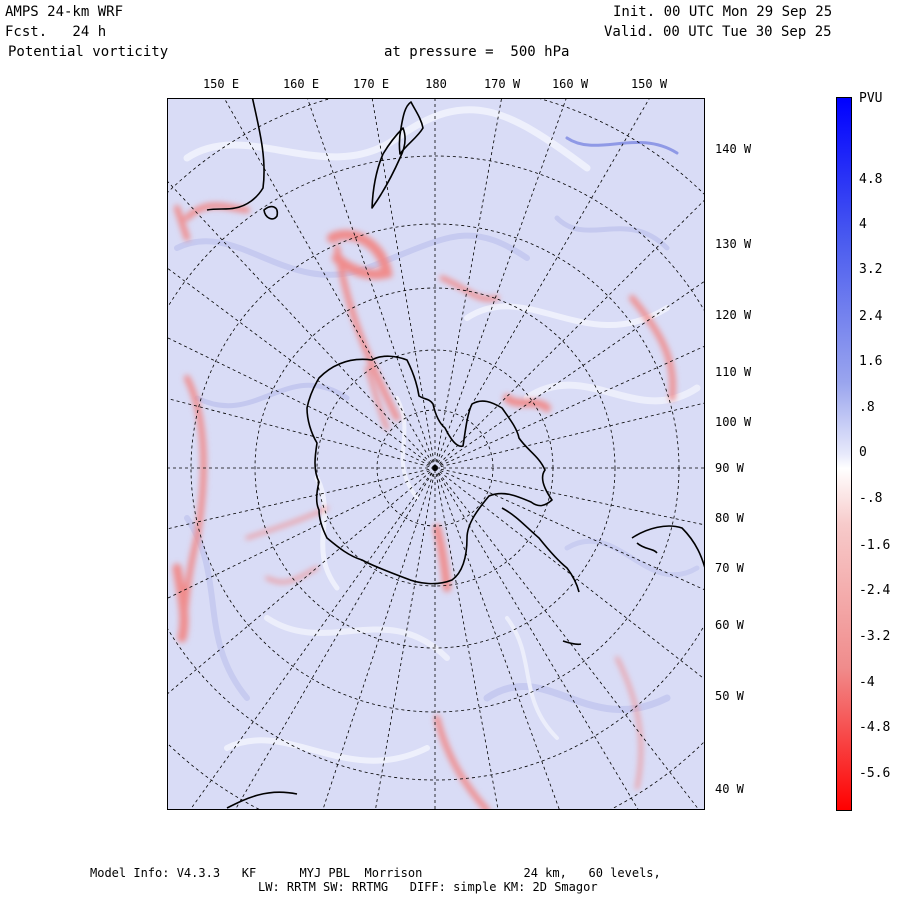  What do you see at coordinates (723, 12) in the screenshot?
I see `init-time: Init. 00 UTC Mon 29 Sep 25` at bounding box center [723, 12].